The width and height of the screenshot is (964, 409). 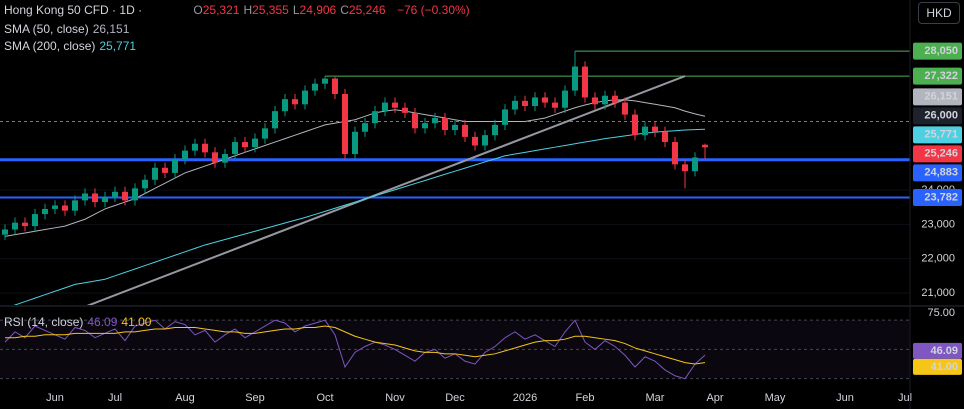 What do you see at coordinates (296, 10) in the screenshot?
I see `ohlc-key: L` at bounding box center [296, 10].